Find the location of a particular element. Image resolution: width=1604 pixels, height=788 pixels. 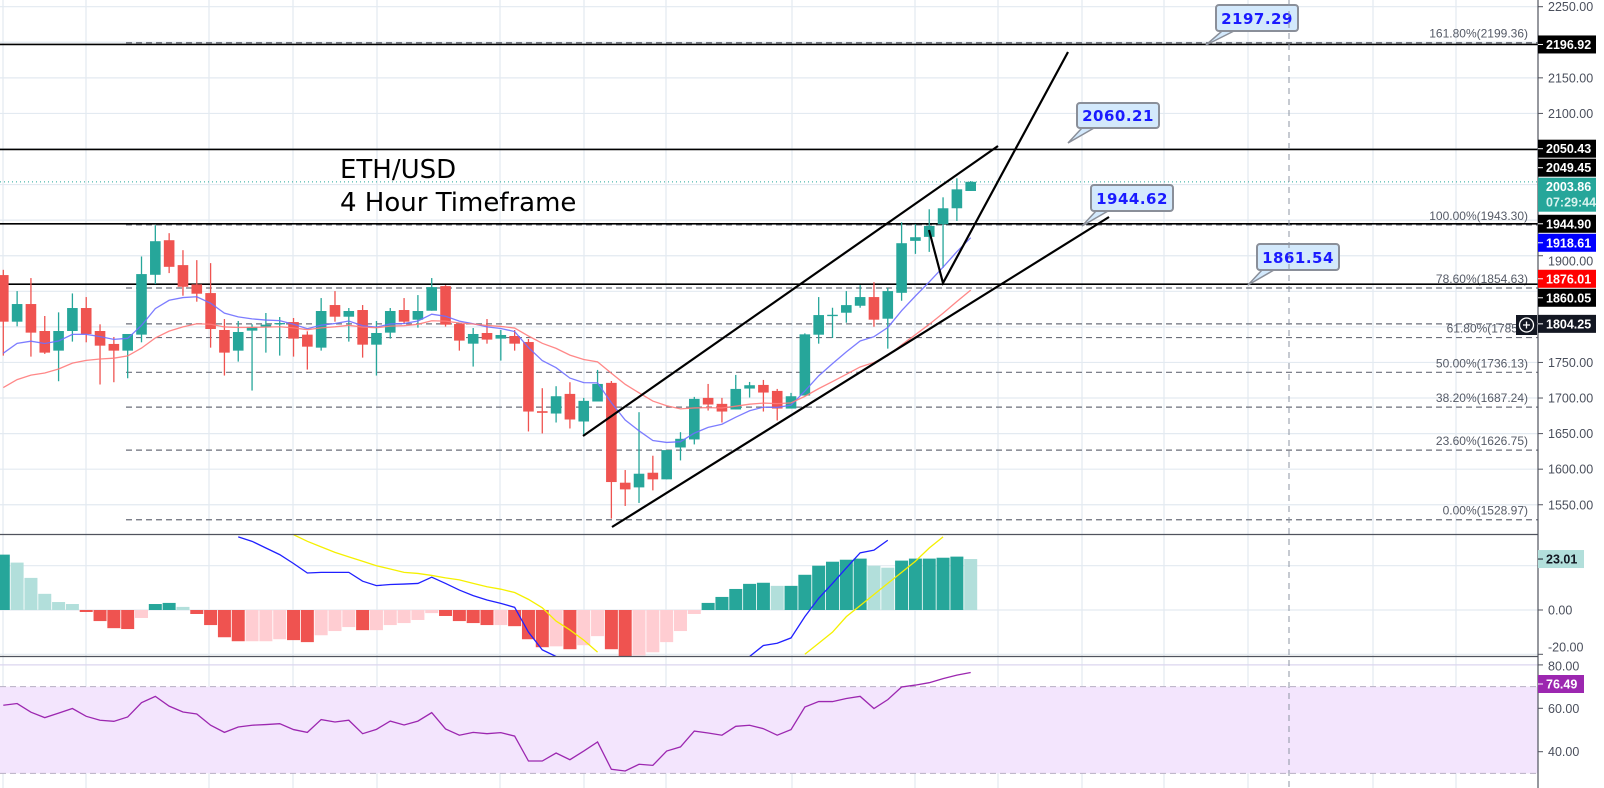

rsi-line is located at coordinates (487, 721).